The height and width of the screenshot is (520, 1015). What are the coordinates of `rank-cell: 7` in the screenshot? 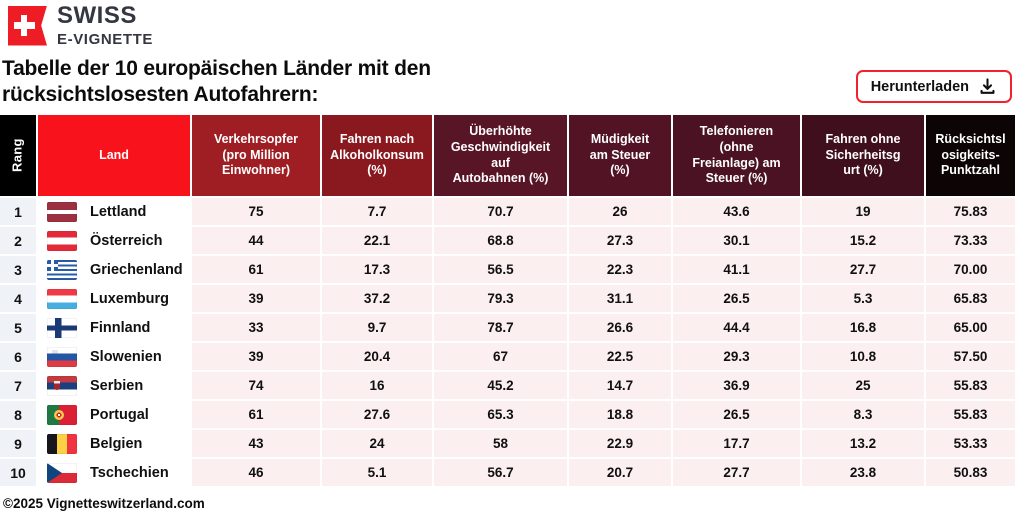 It's located at (18, 385).